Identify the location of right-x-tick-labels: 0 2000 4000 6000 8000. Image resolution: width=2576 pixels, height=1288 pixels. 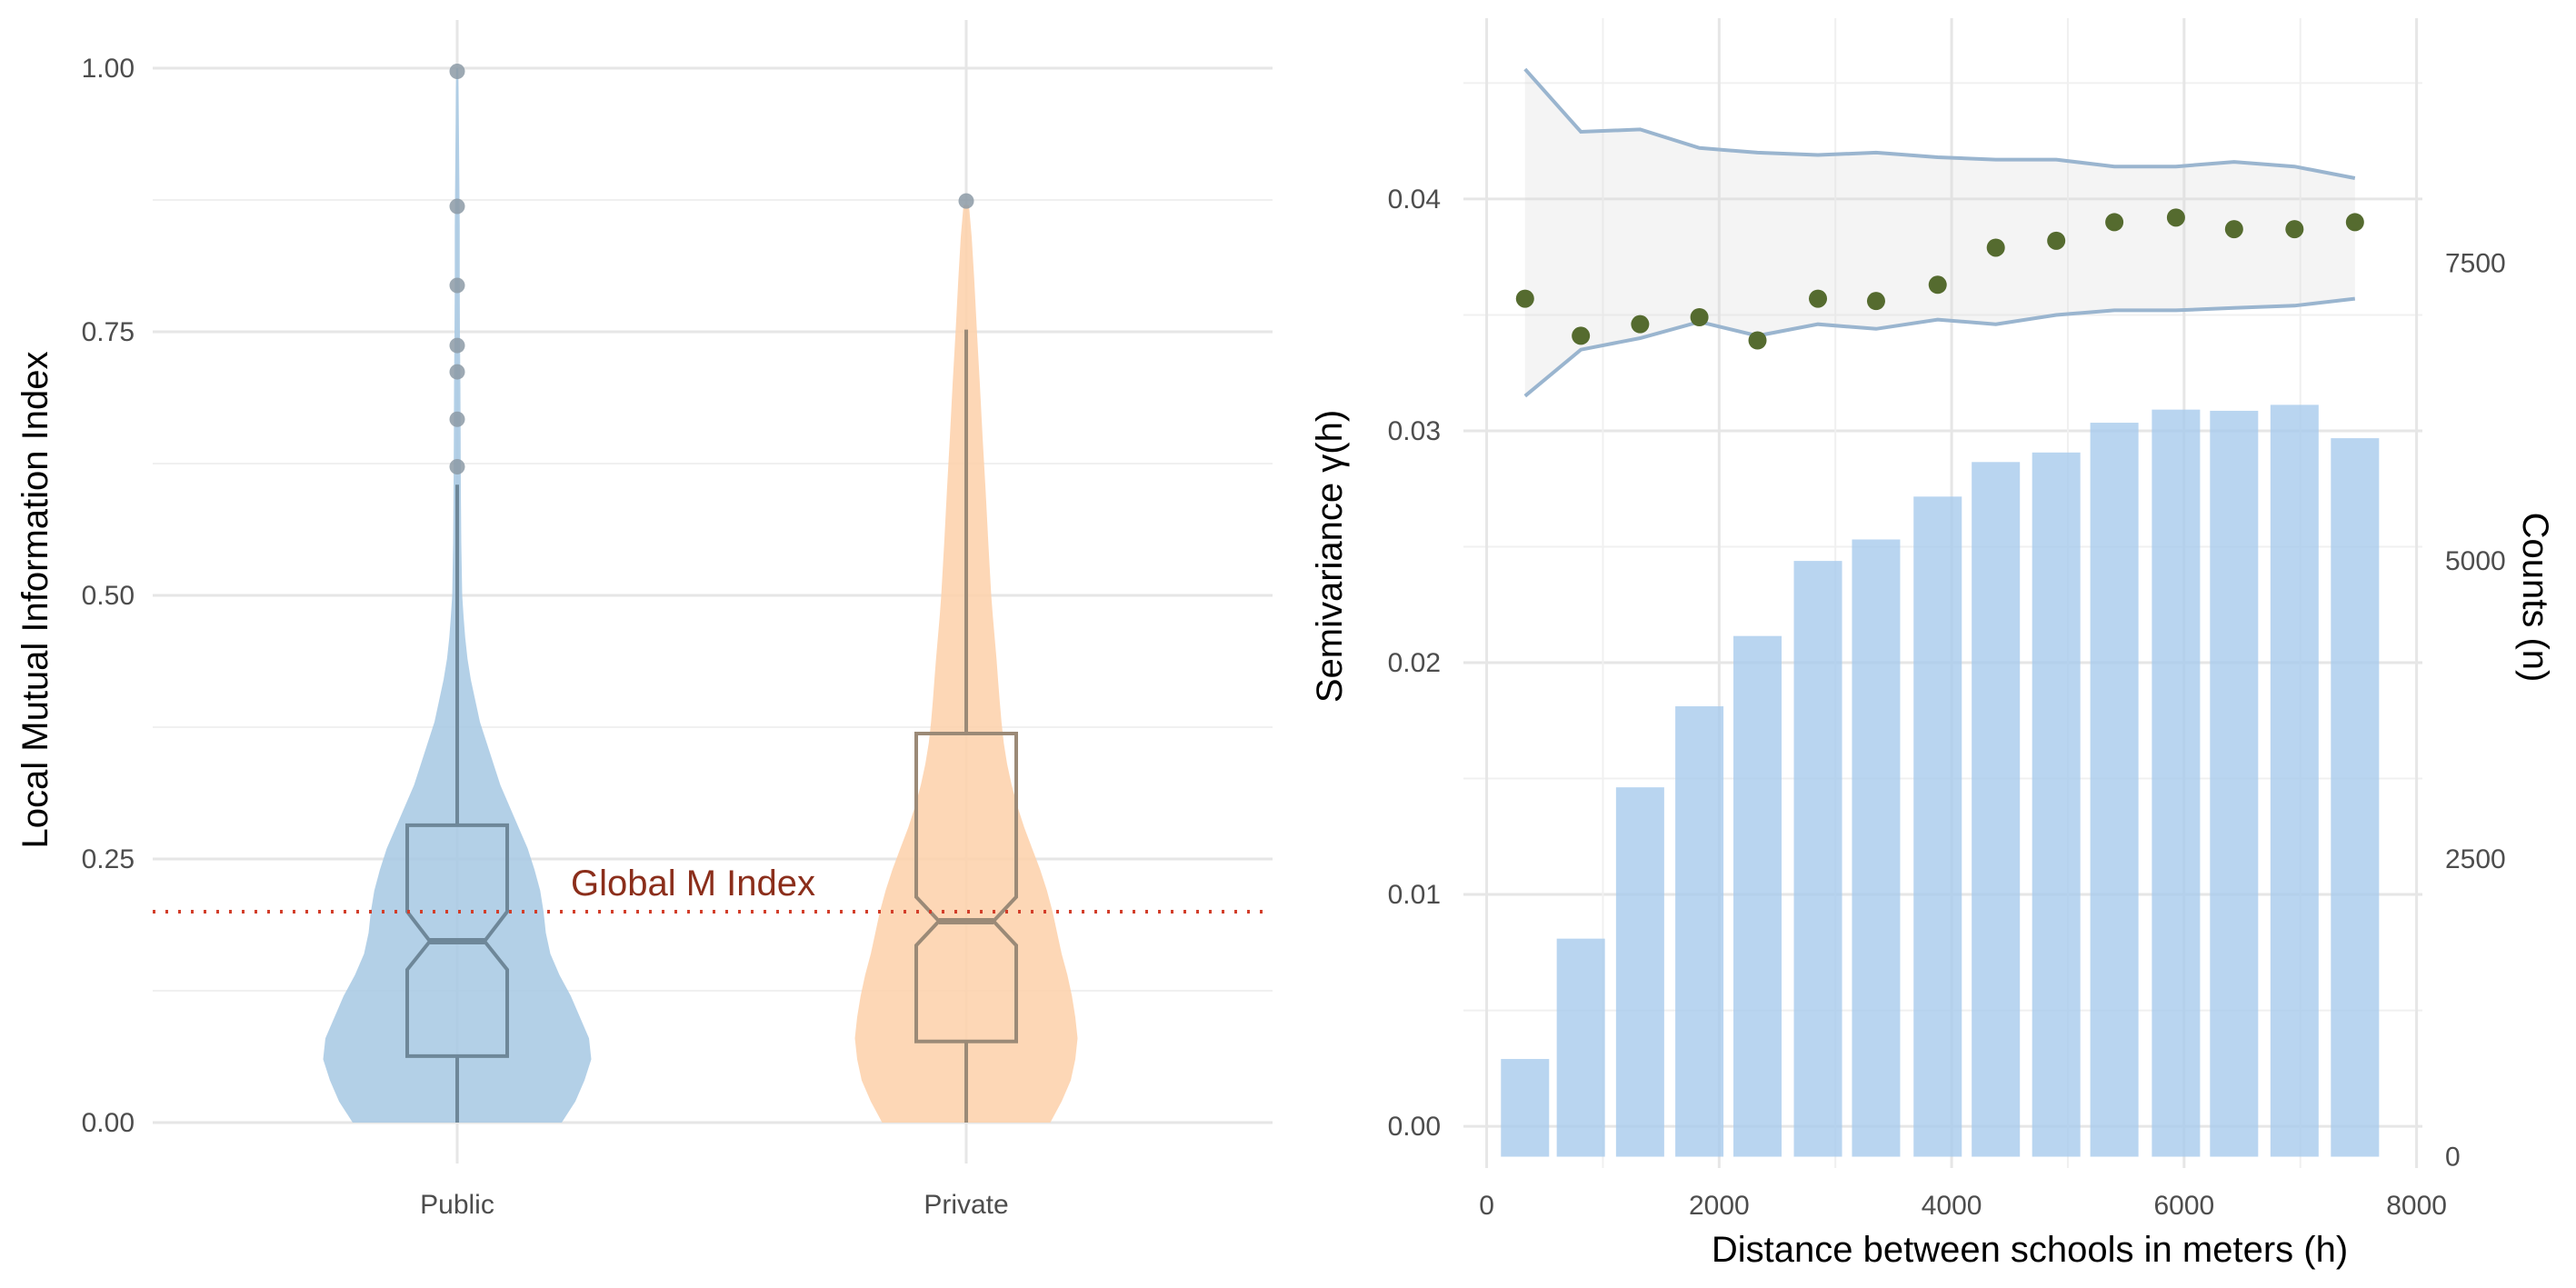
(1963, 1206).